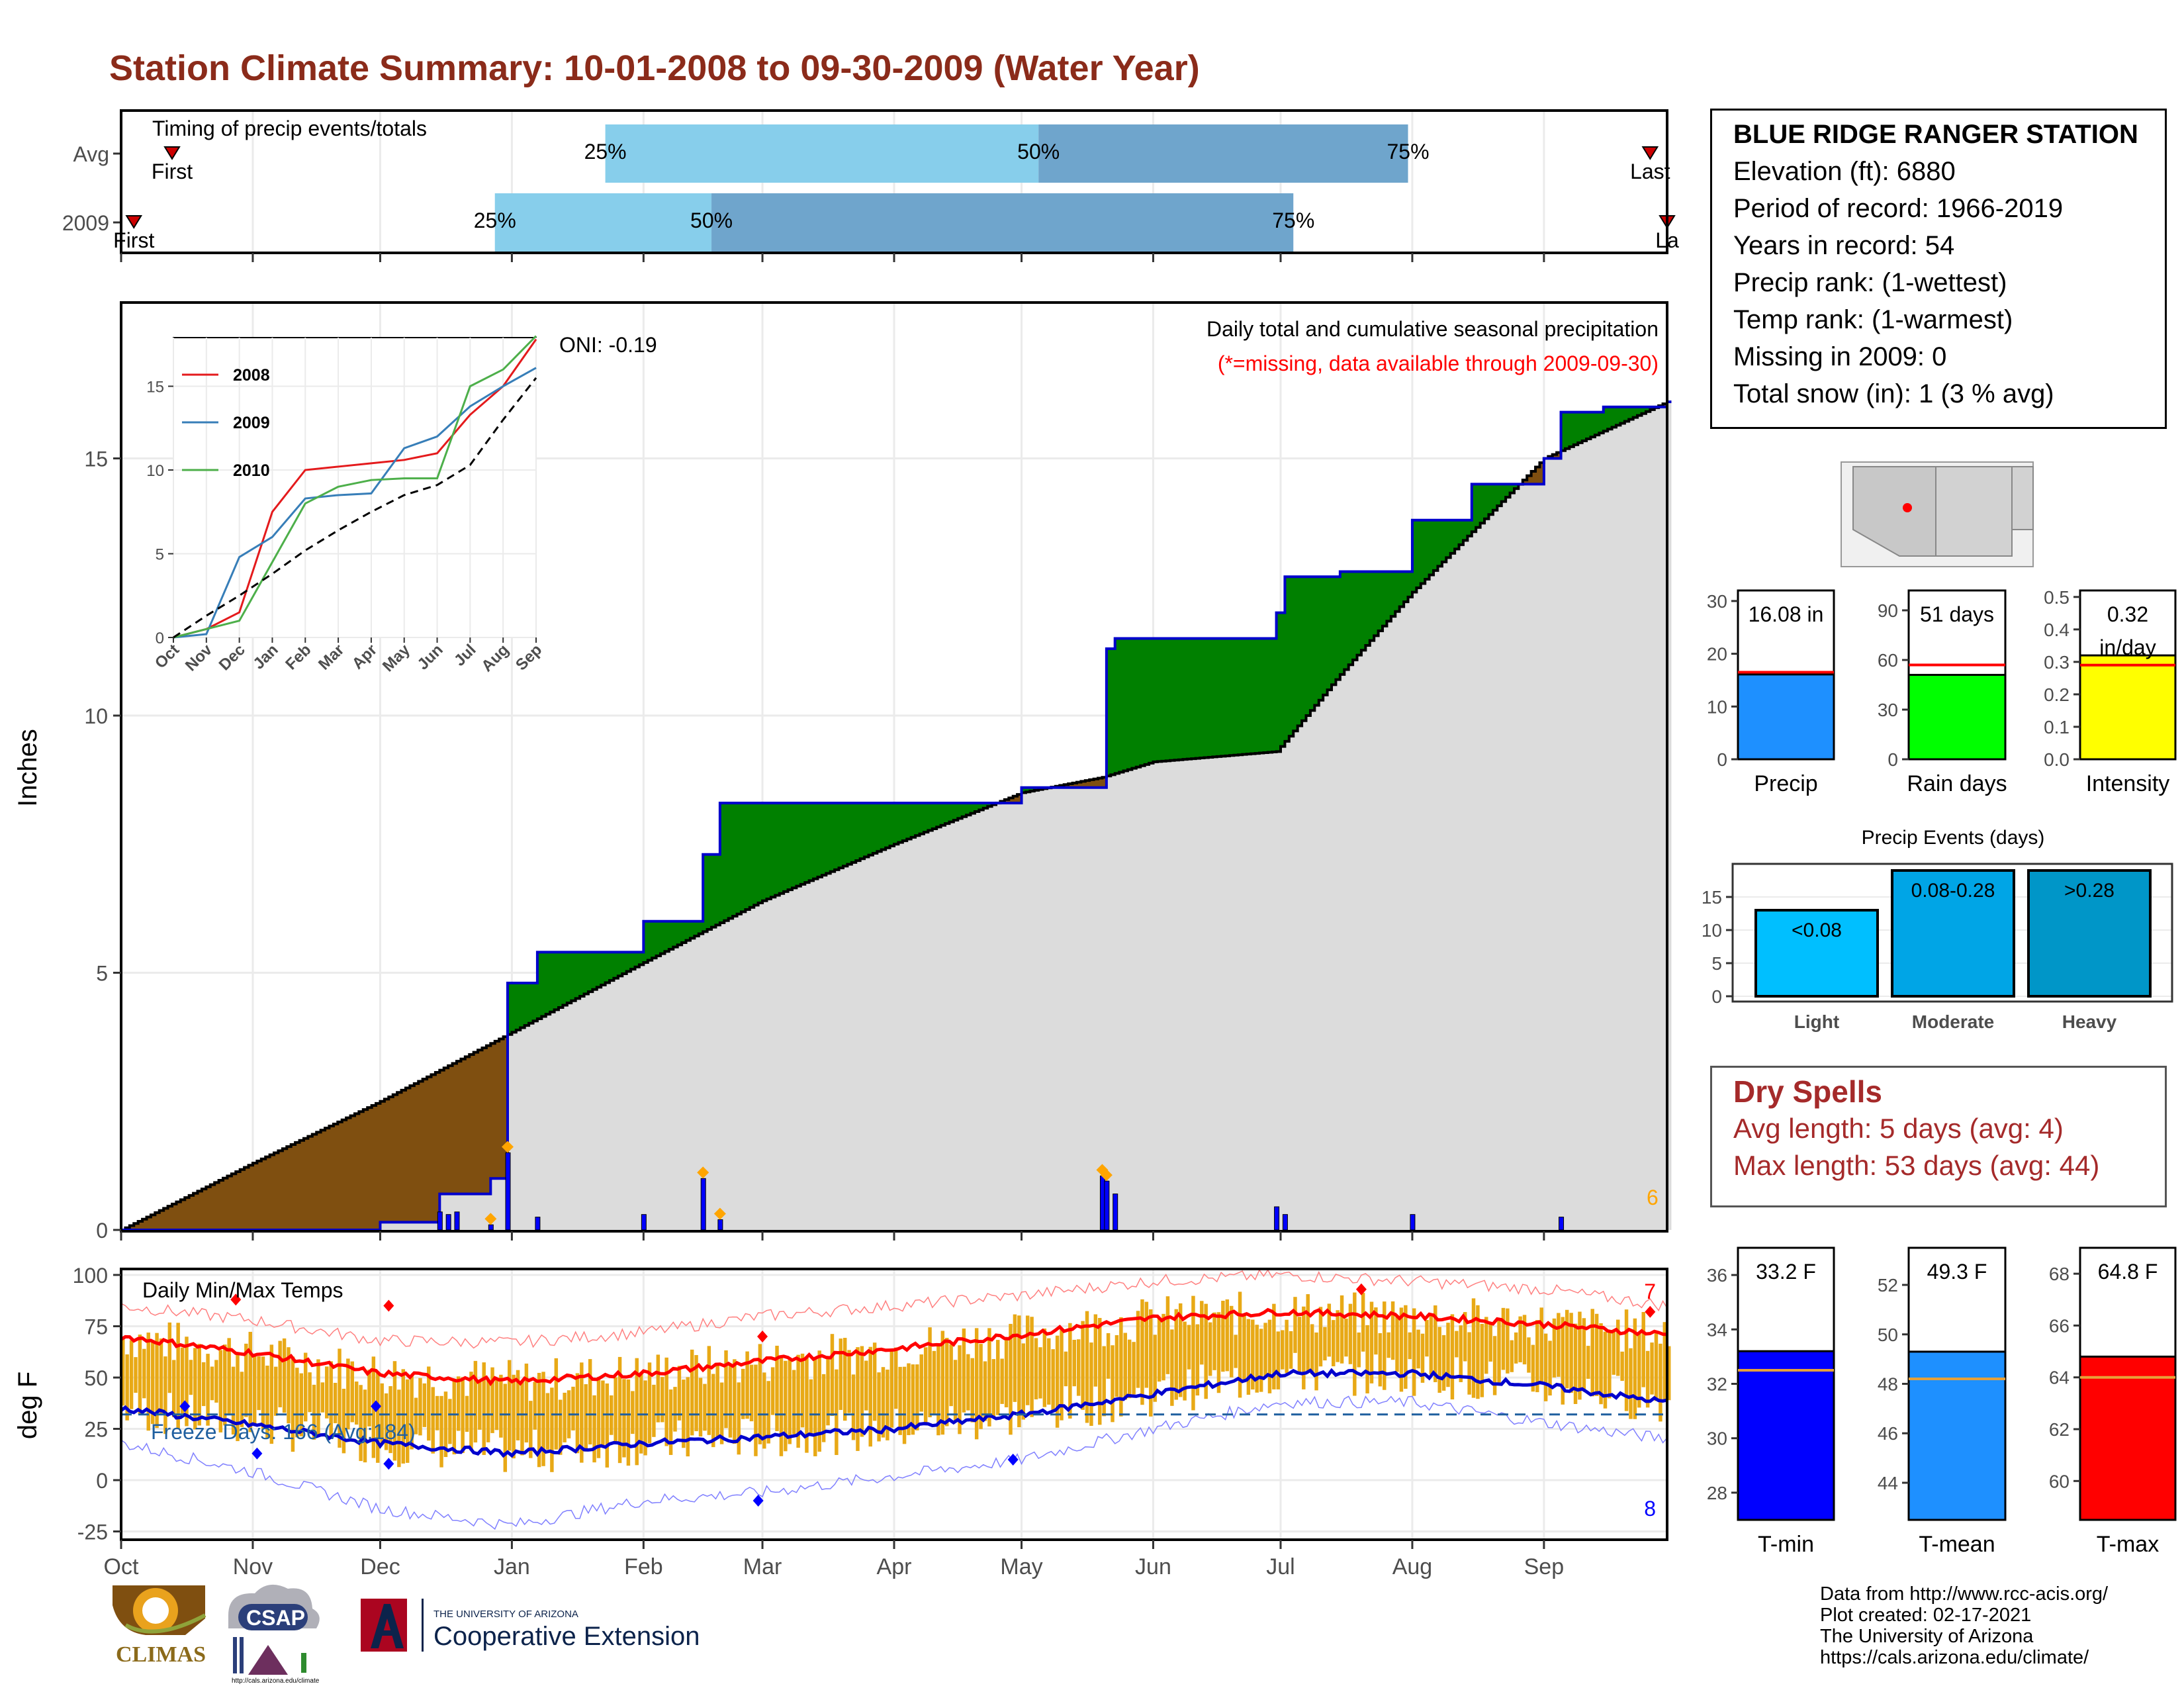 This screenshot has height=1688, width=2184. Describe the element at coordinates (1817, 953) in the screenshot. I see `events-bar-light` at that location.